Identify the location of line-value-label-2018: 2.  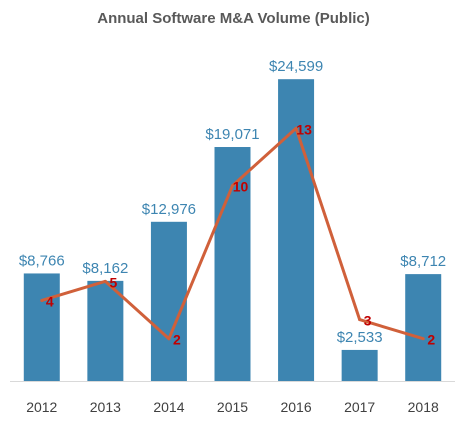
(431, 340).